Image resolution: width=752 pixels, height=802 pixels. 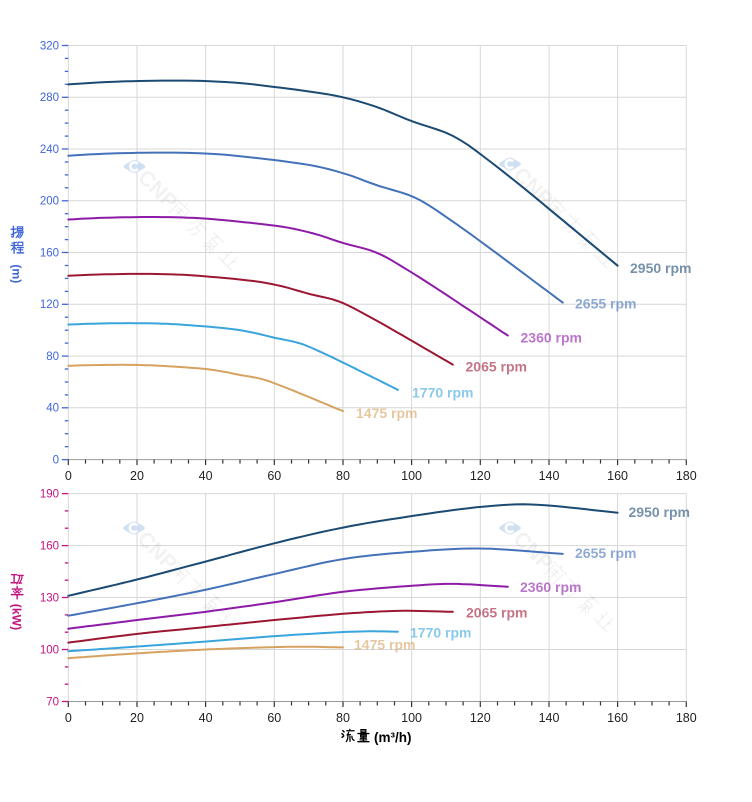 What do you see at coordinates (52, 702) in the screenshot?
I see `svg-text: 70` at bounding box center [52, 702].